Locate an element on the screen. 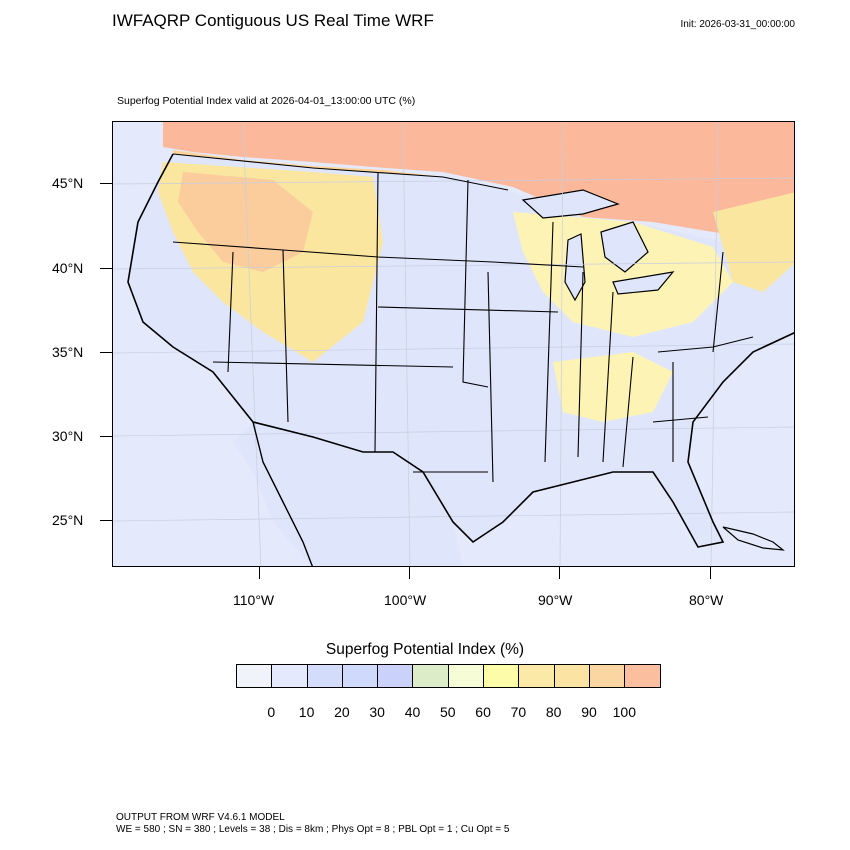 The height and width of the screenshot is (850, 850). legend-tick-label: 40 is located at coordinates (412, 712).